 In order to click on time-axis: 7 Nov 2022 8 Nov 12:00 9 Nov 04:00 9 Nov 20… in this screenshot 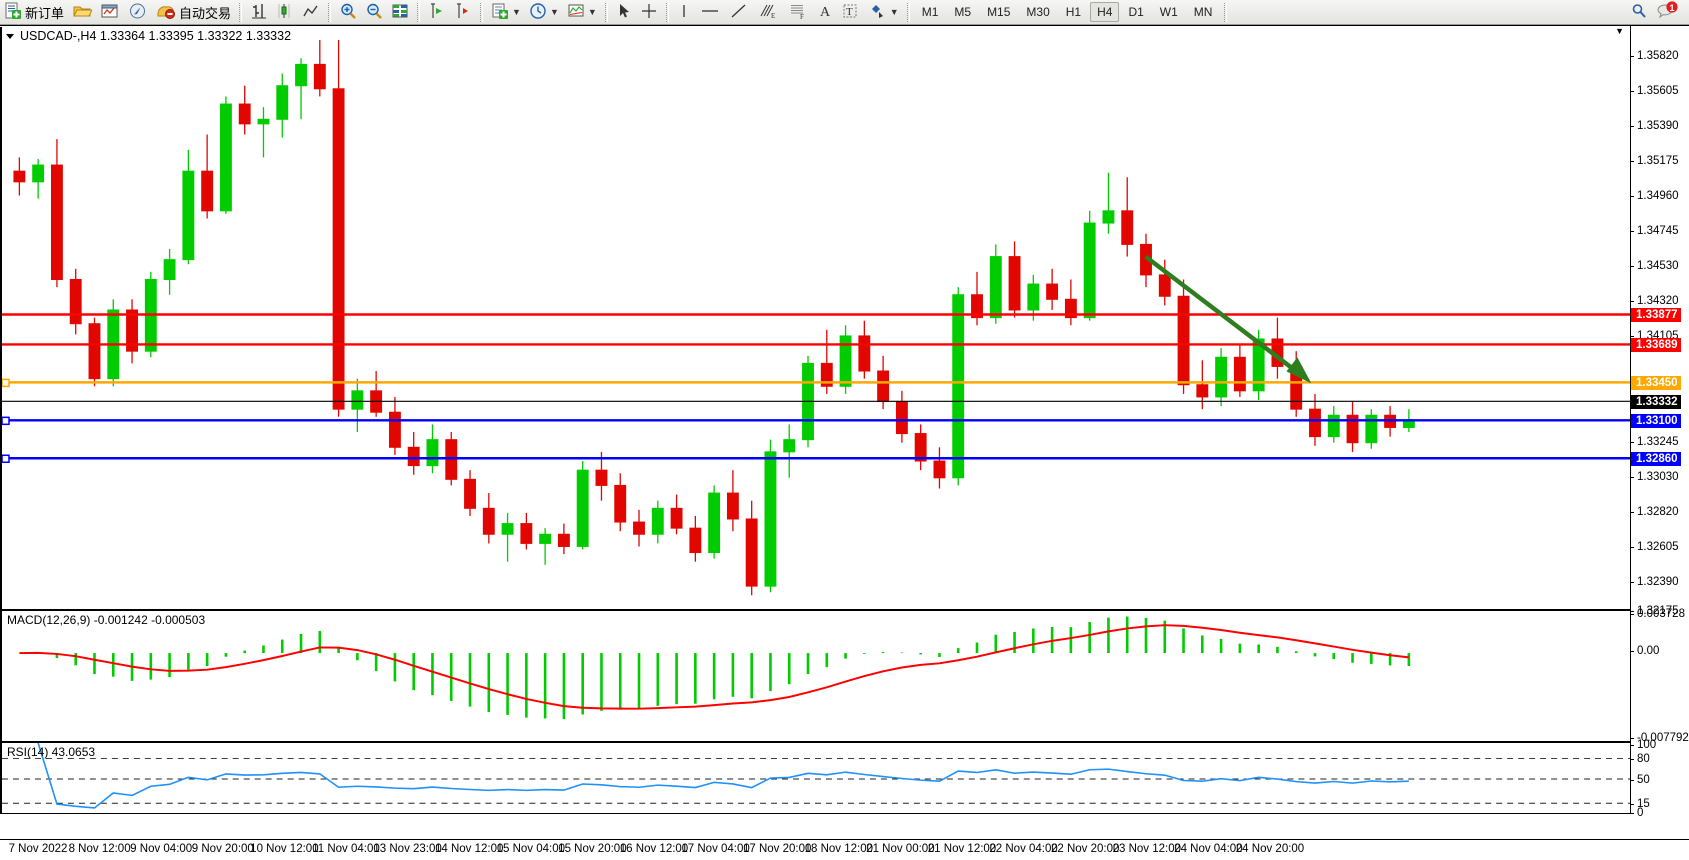, I will do `click(844, 849)`.